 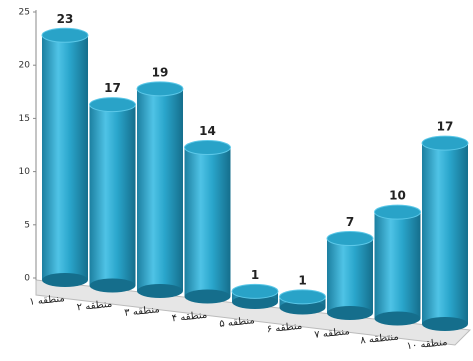 I want to click on y-tick-label: 5, so click(x=27, y=225).